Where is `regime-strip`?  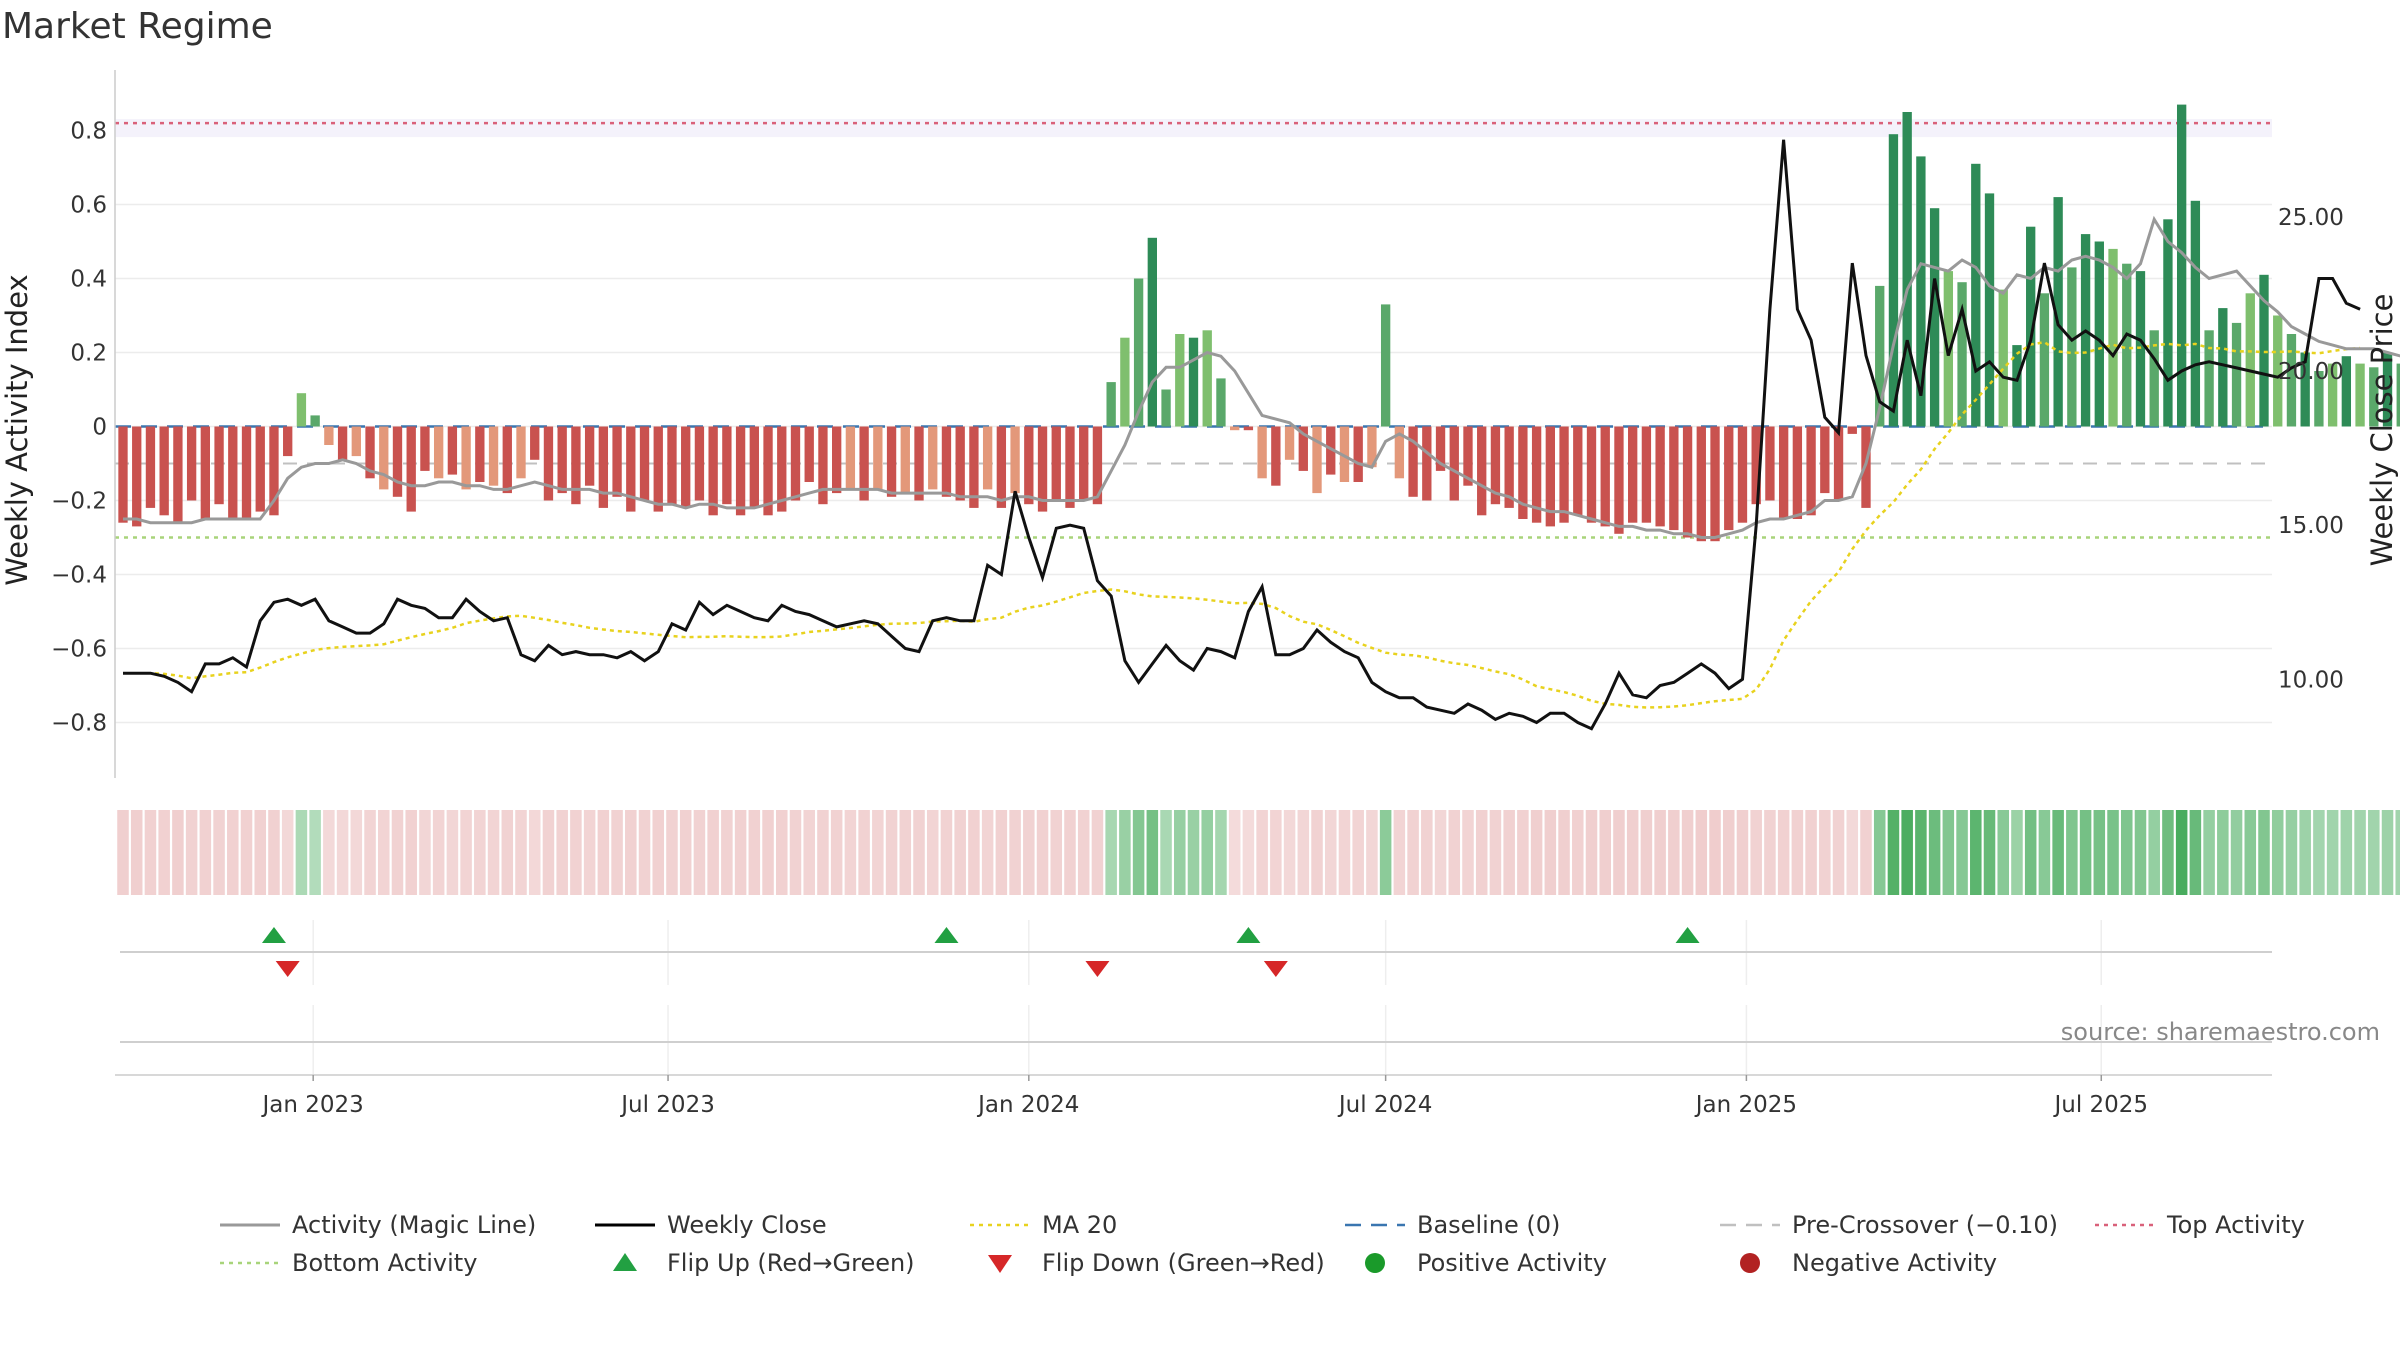
regime-strip is located at coordinates (1258, 852).